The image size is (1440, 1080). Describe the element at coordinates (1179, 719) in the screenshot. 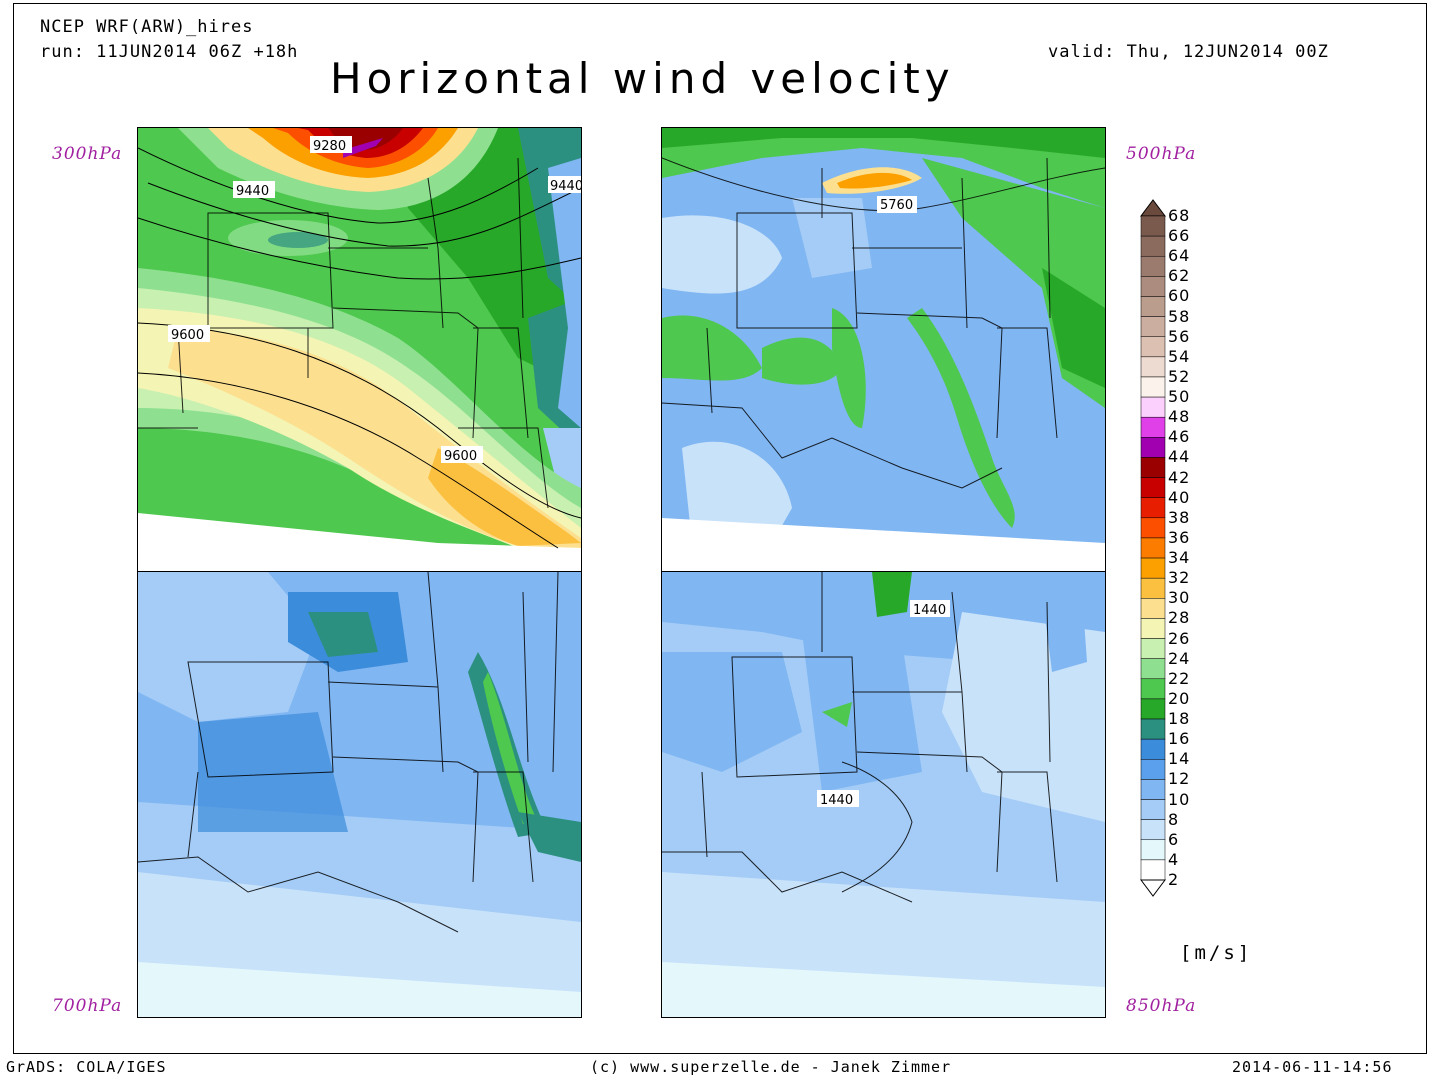

I see `colorbar-tick-label: 18` at that location.